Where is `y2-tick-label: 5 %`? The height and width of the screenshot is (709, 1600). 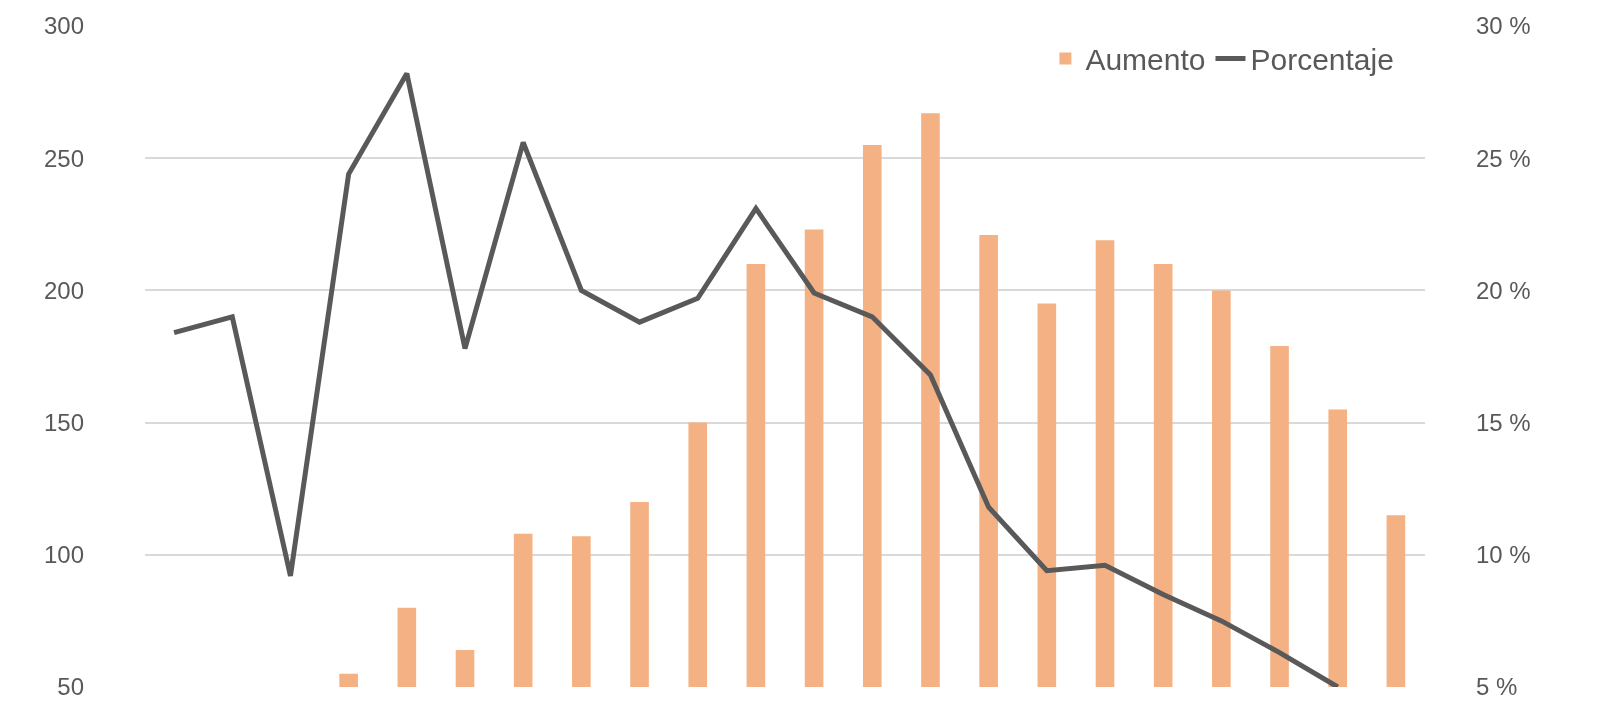
y2-tick-label: 5 % is located at coordinates (1497, 687).